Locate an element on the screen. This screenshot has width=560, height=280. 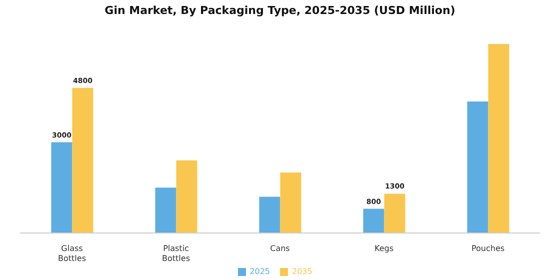
x-tick-label: Kegs is located at coordinates (384, 248).